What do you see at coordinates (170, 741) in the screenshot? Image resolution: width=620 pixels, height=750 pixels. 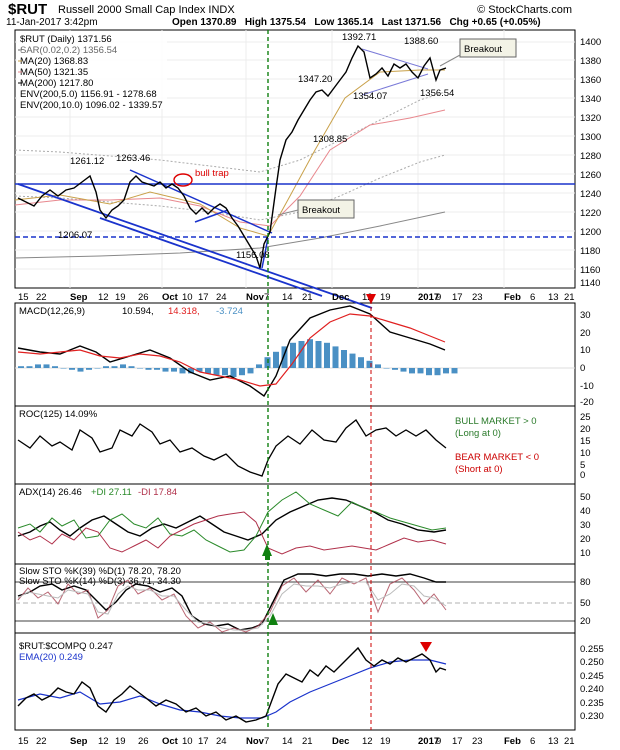 I see `x-tick-label: Oct` at bounding box center [170, 741].